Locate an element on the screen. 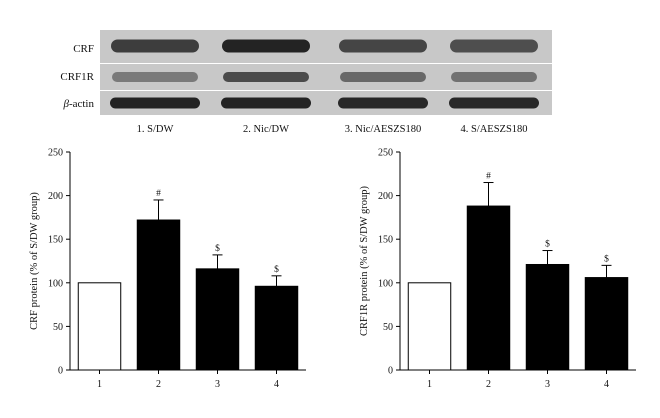 The width and height of the screenshot is (660, 418). lane-label-1: 1. S/DW is located at coordinates (155, 129).